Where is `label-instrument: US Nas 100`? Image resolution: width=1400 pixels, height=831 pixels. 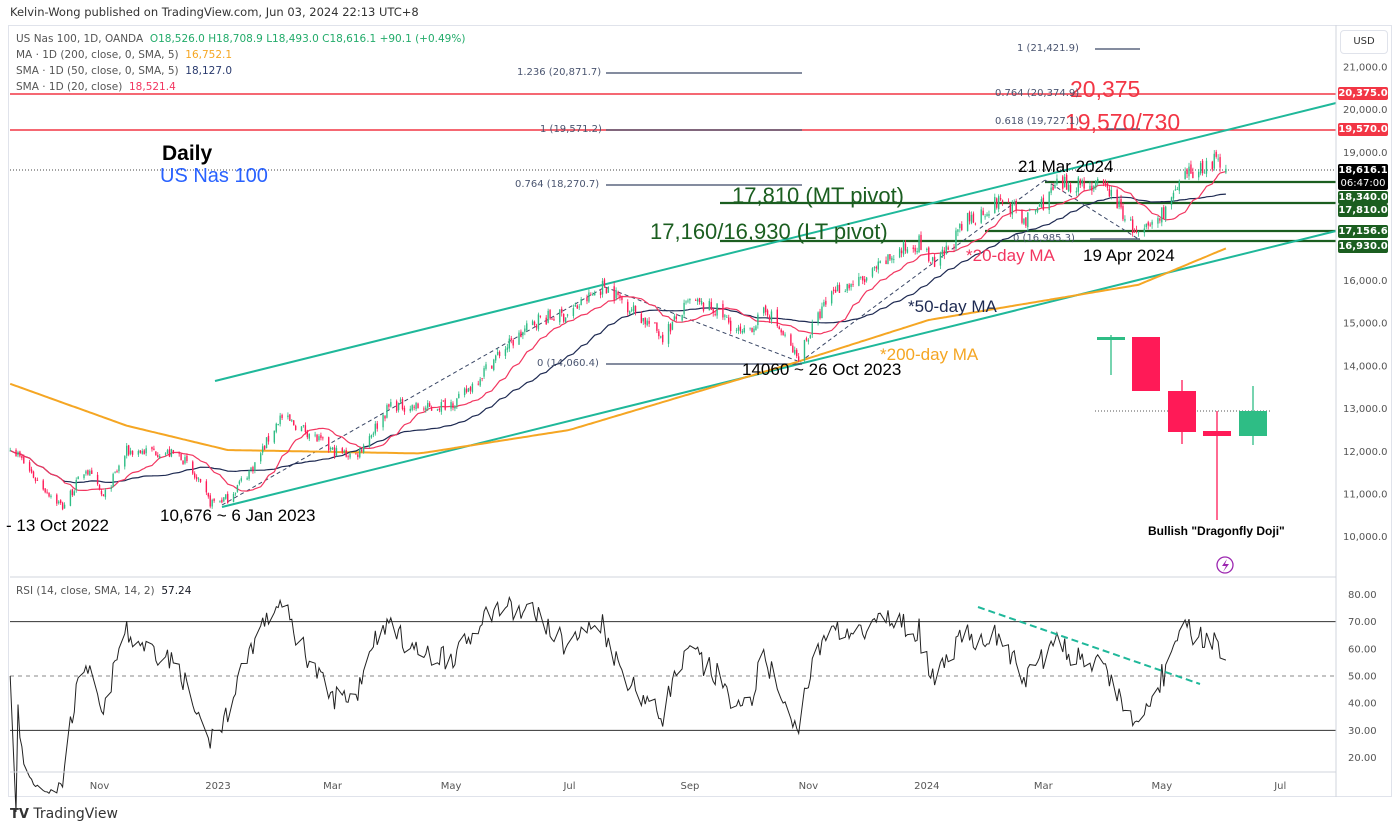
label-instrument: US Nas 100 is located at coordinates (214, 176).